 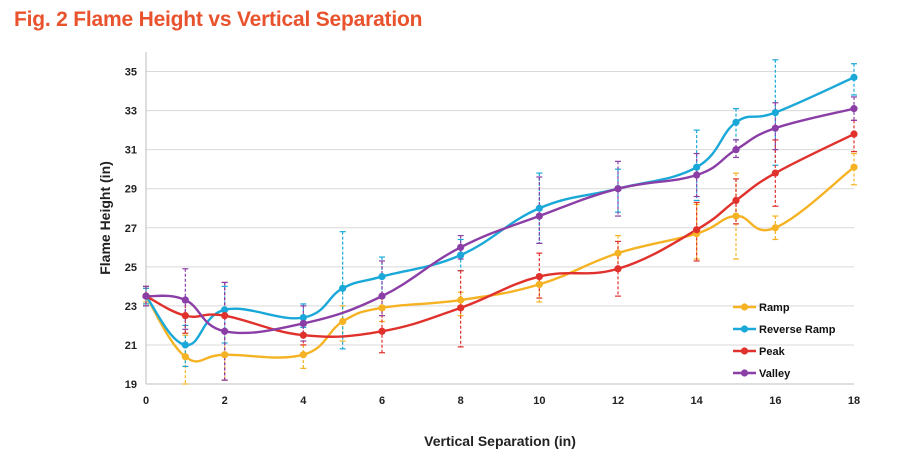 I want to click on y-tick-label: 23, so click(x=131, y=307).